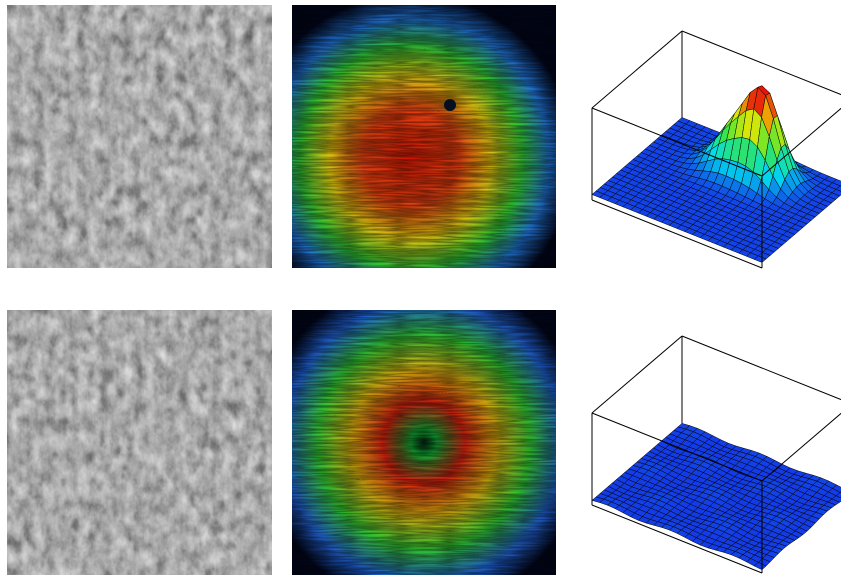 The height and width of the screenshot is (581, 841). Describe the element at coordinates (450, 105) in the screenshot. I see `vortex` at that location.